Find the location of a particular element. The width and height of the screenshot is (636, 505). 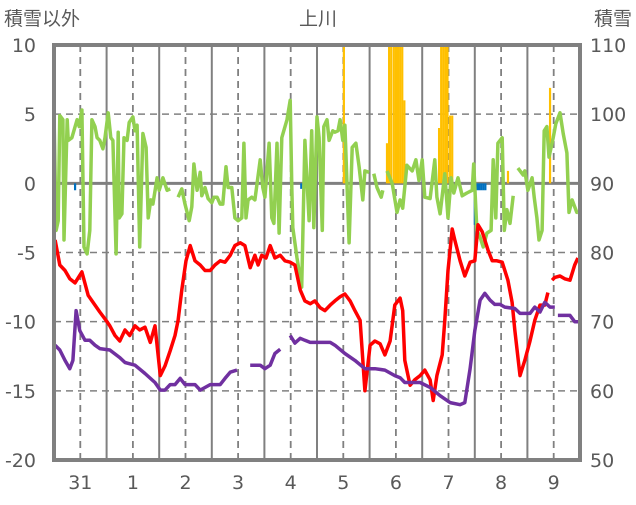

right-tick-label: 80 is located at coordinates (602, 254).